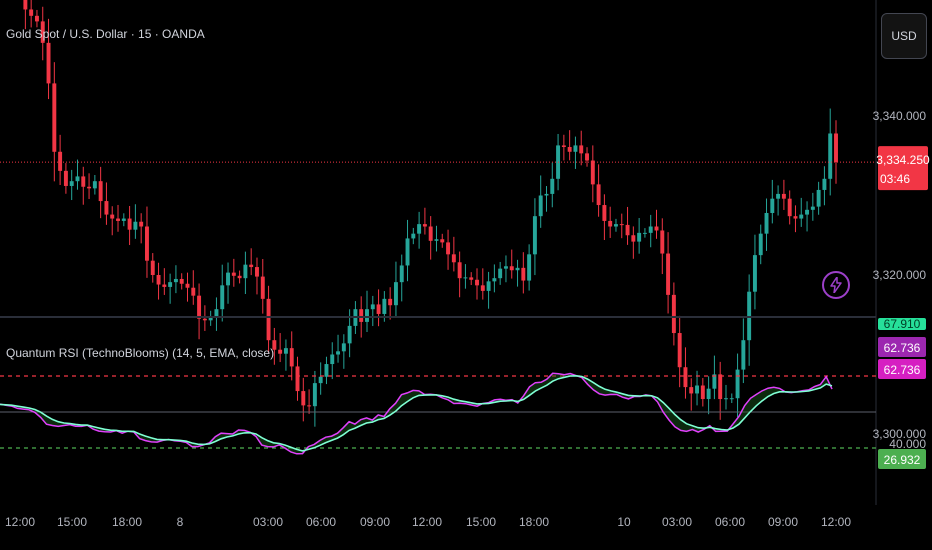 The height and width of the screenshot is (550, 932). What do you see at coordinates (180, 522) in the screenshot?
I see `time-tick-label: 8` at bounding box center [180, 522].